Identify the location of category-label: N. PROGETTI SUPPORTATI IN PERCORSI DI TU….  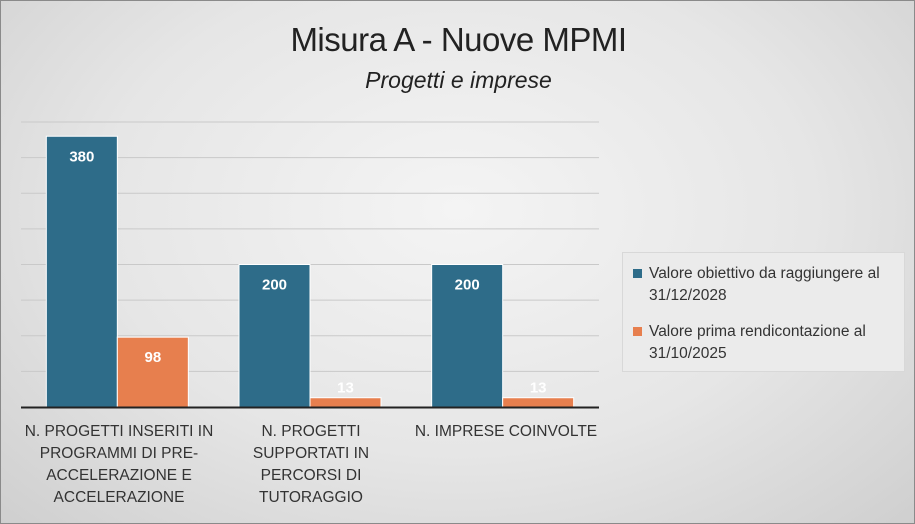
(311, 464).